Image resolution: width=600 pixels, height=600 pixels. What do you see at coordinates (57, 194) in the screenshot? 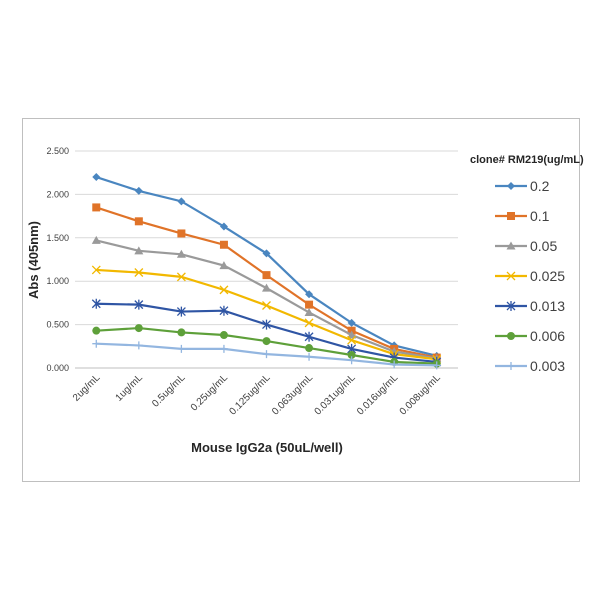
I see `y-tick-label: 2.000` at bounding box center [57, 194].